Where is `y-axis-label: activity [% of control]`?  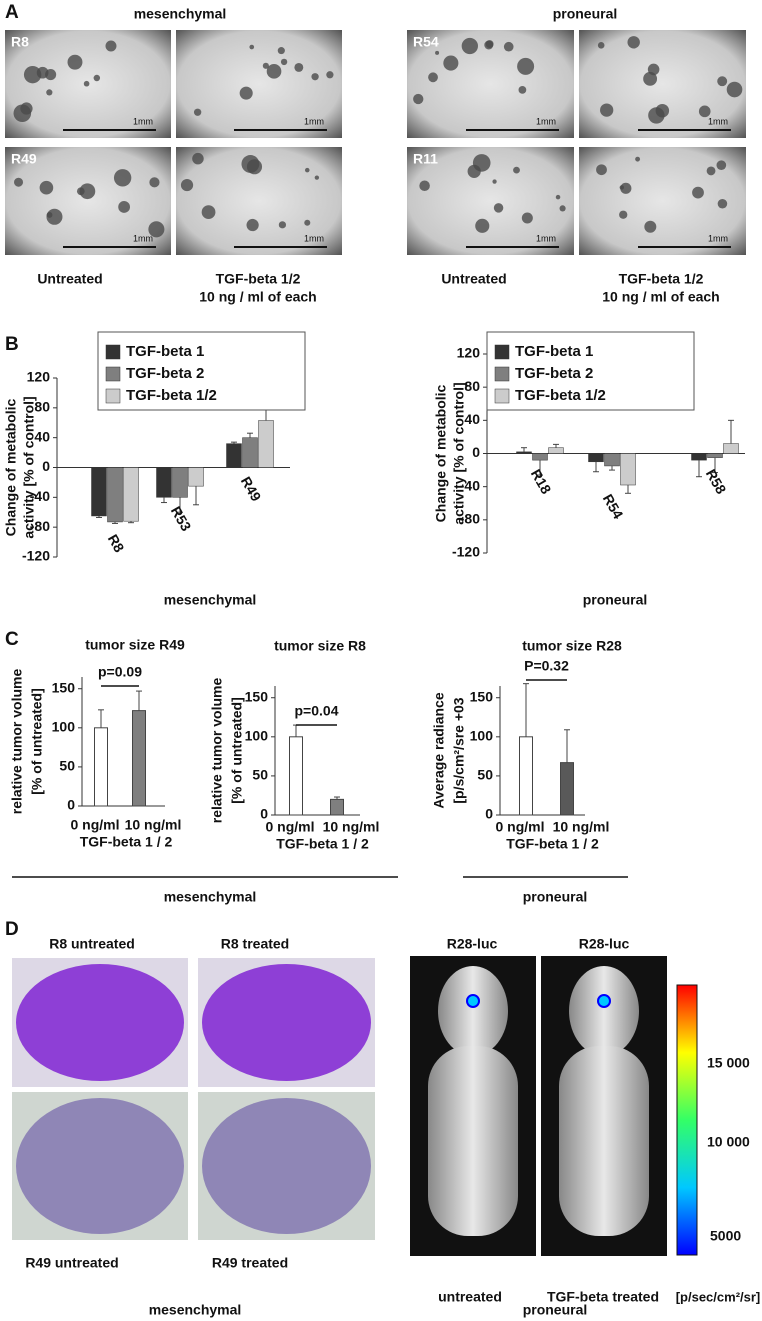
y-axis-label: activity [% of control] is located at coordinates (459, 453).